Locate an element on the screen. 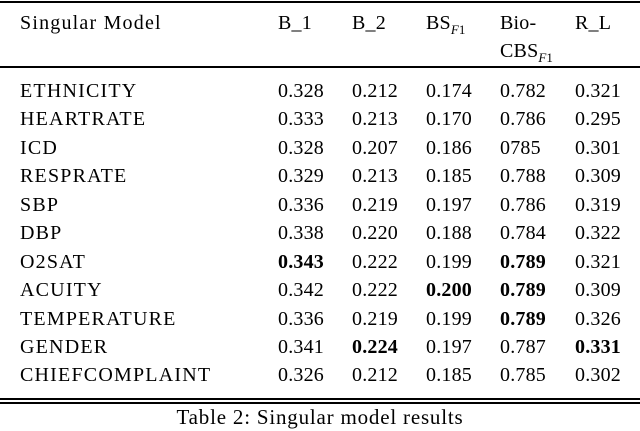 This screenshot has height=431, width=640. header-metric-4: R_L is located at coordinates (593, 23).